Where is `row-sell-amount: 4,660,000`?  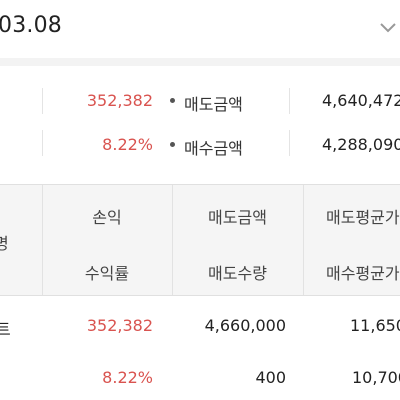 row-sell-amount: 4,660,000 is located at coordinates (245, 325).